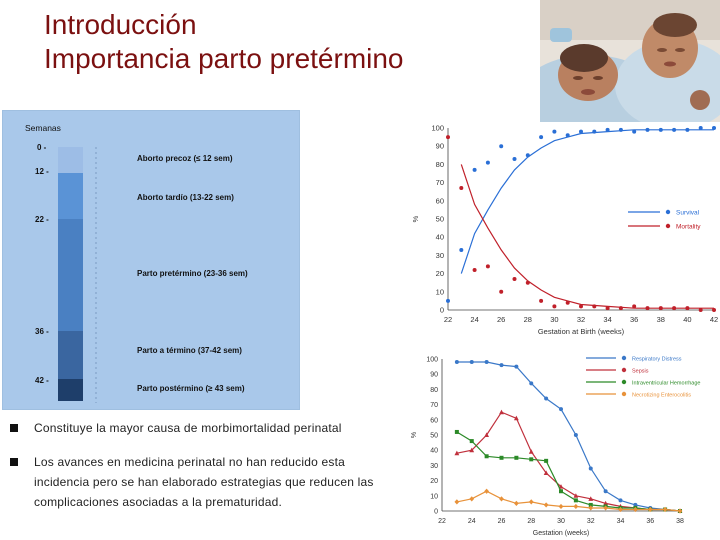 This screenshot has height=540, width=720. What do you see at coordinates (434, 390) in the screenshot?
I see `y-tick-label: 80` at bounding box center [434, 390].